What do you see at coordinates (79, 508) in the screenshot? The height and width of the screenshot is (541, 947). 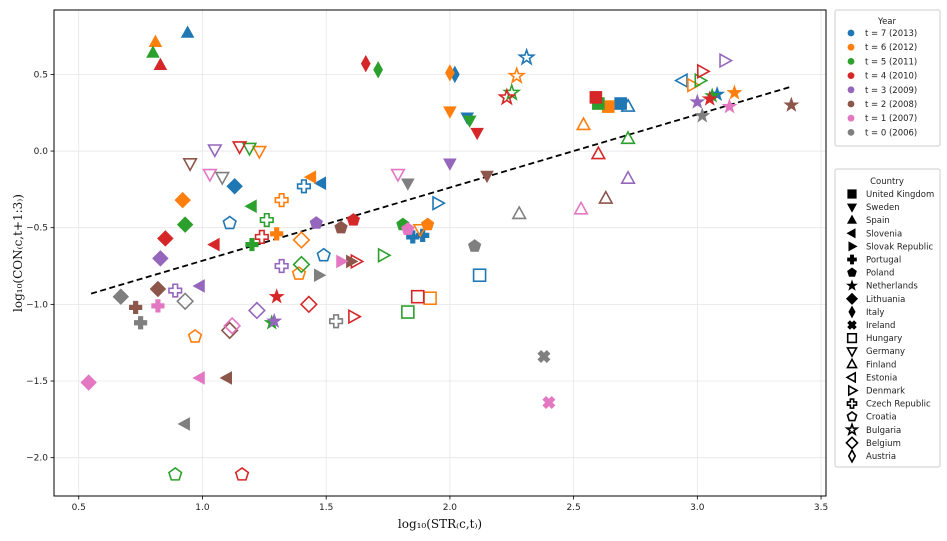 I see `x-tick-label: 0.5` at bounding box center [79, 508].